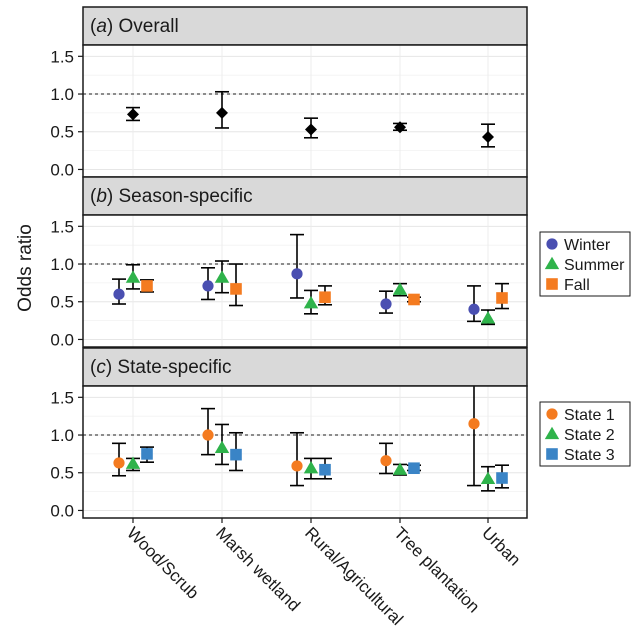 Image resolution: width=640 pixels, height=633 pixels. What do you see at coordinates (589, 435) in the screenshot?
I see `legend-label: State 2` at bounding box center [589, 435].